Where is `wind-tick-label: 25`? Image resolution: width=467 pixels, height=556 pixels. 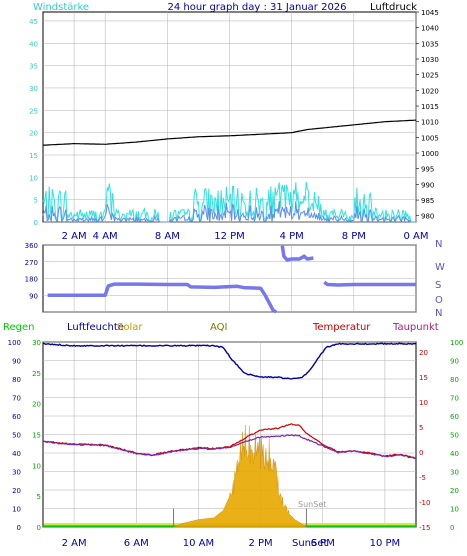 wind-tick-label: 25 is located at coordinates (33, 111).